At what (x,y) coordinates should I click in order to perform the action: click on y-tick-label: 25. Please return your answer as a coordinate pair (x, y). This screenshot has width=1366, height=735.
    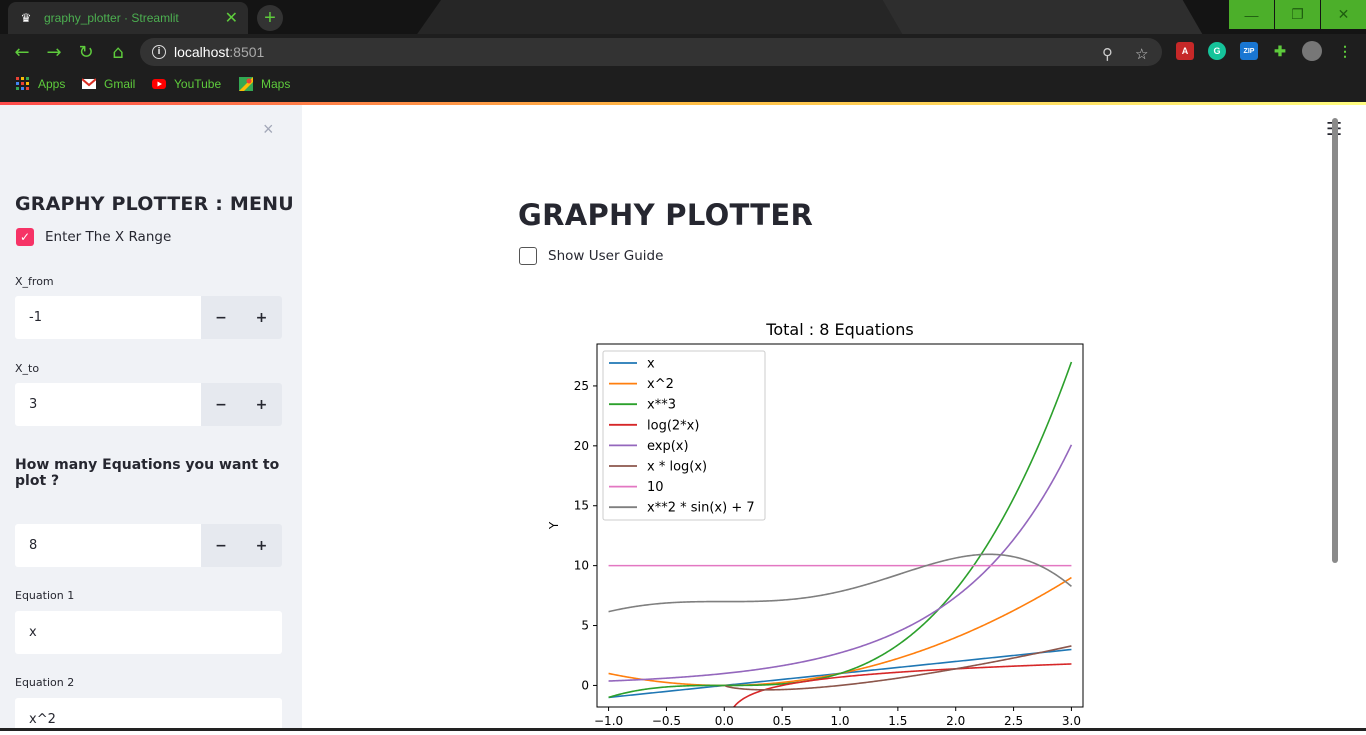
    Looking at the image, I should click on (581, 386).